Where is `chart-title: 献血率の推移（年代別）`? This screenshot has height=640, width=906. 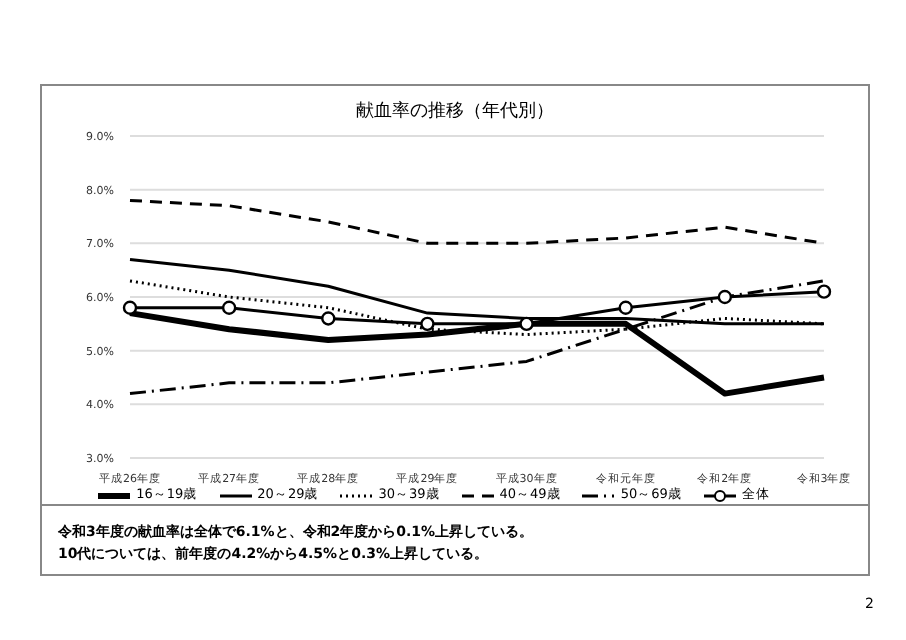 chart-title: 献血率の推移（年代別） is located at coordinates (455, 111).